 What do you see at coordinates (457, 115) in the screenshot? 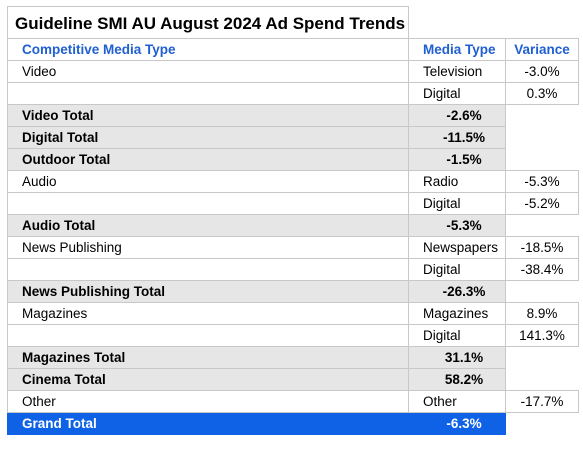
I see `subtotal-value: -2.6%` at bounding box center [457, 115].